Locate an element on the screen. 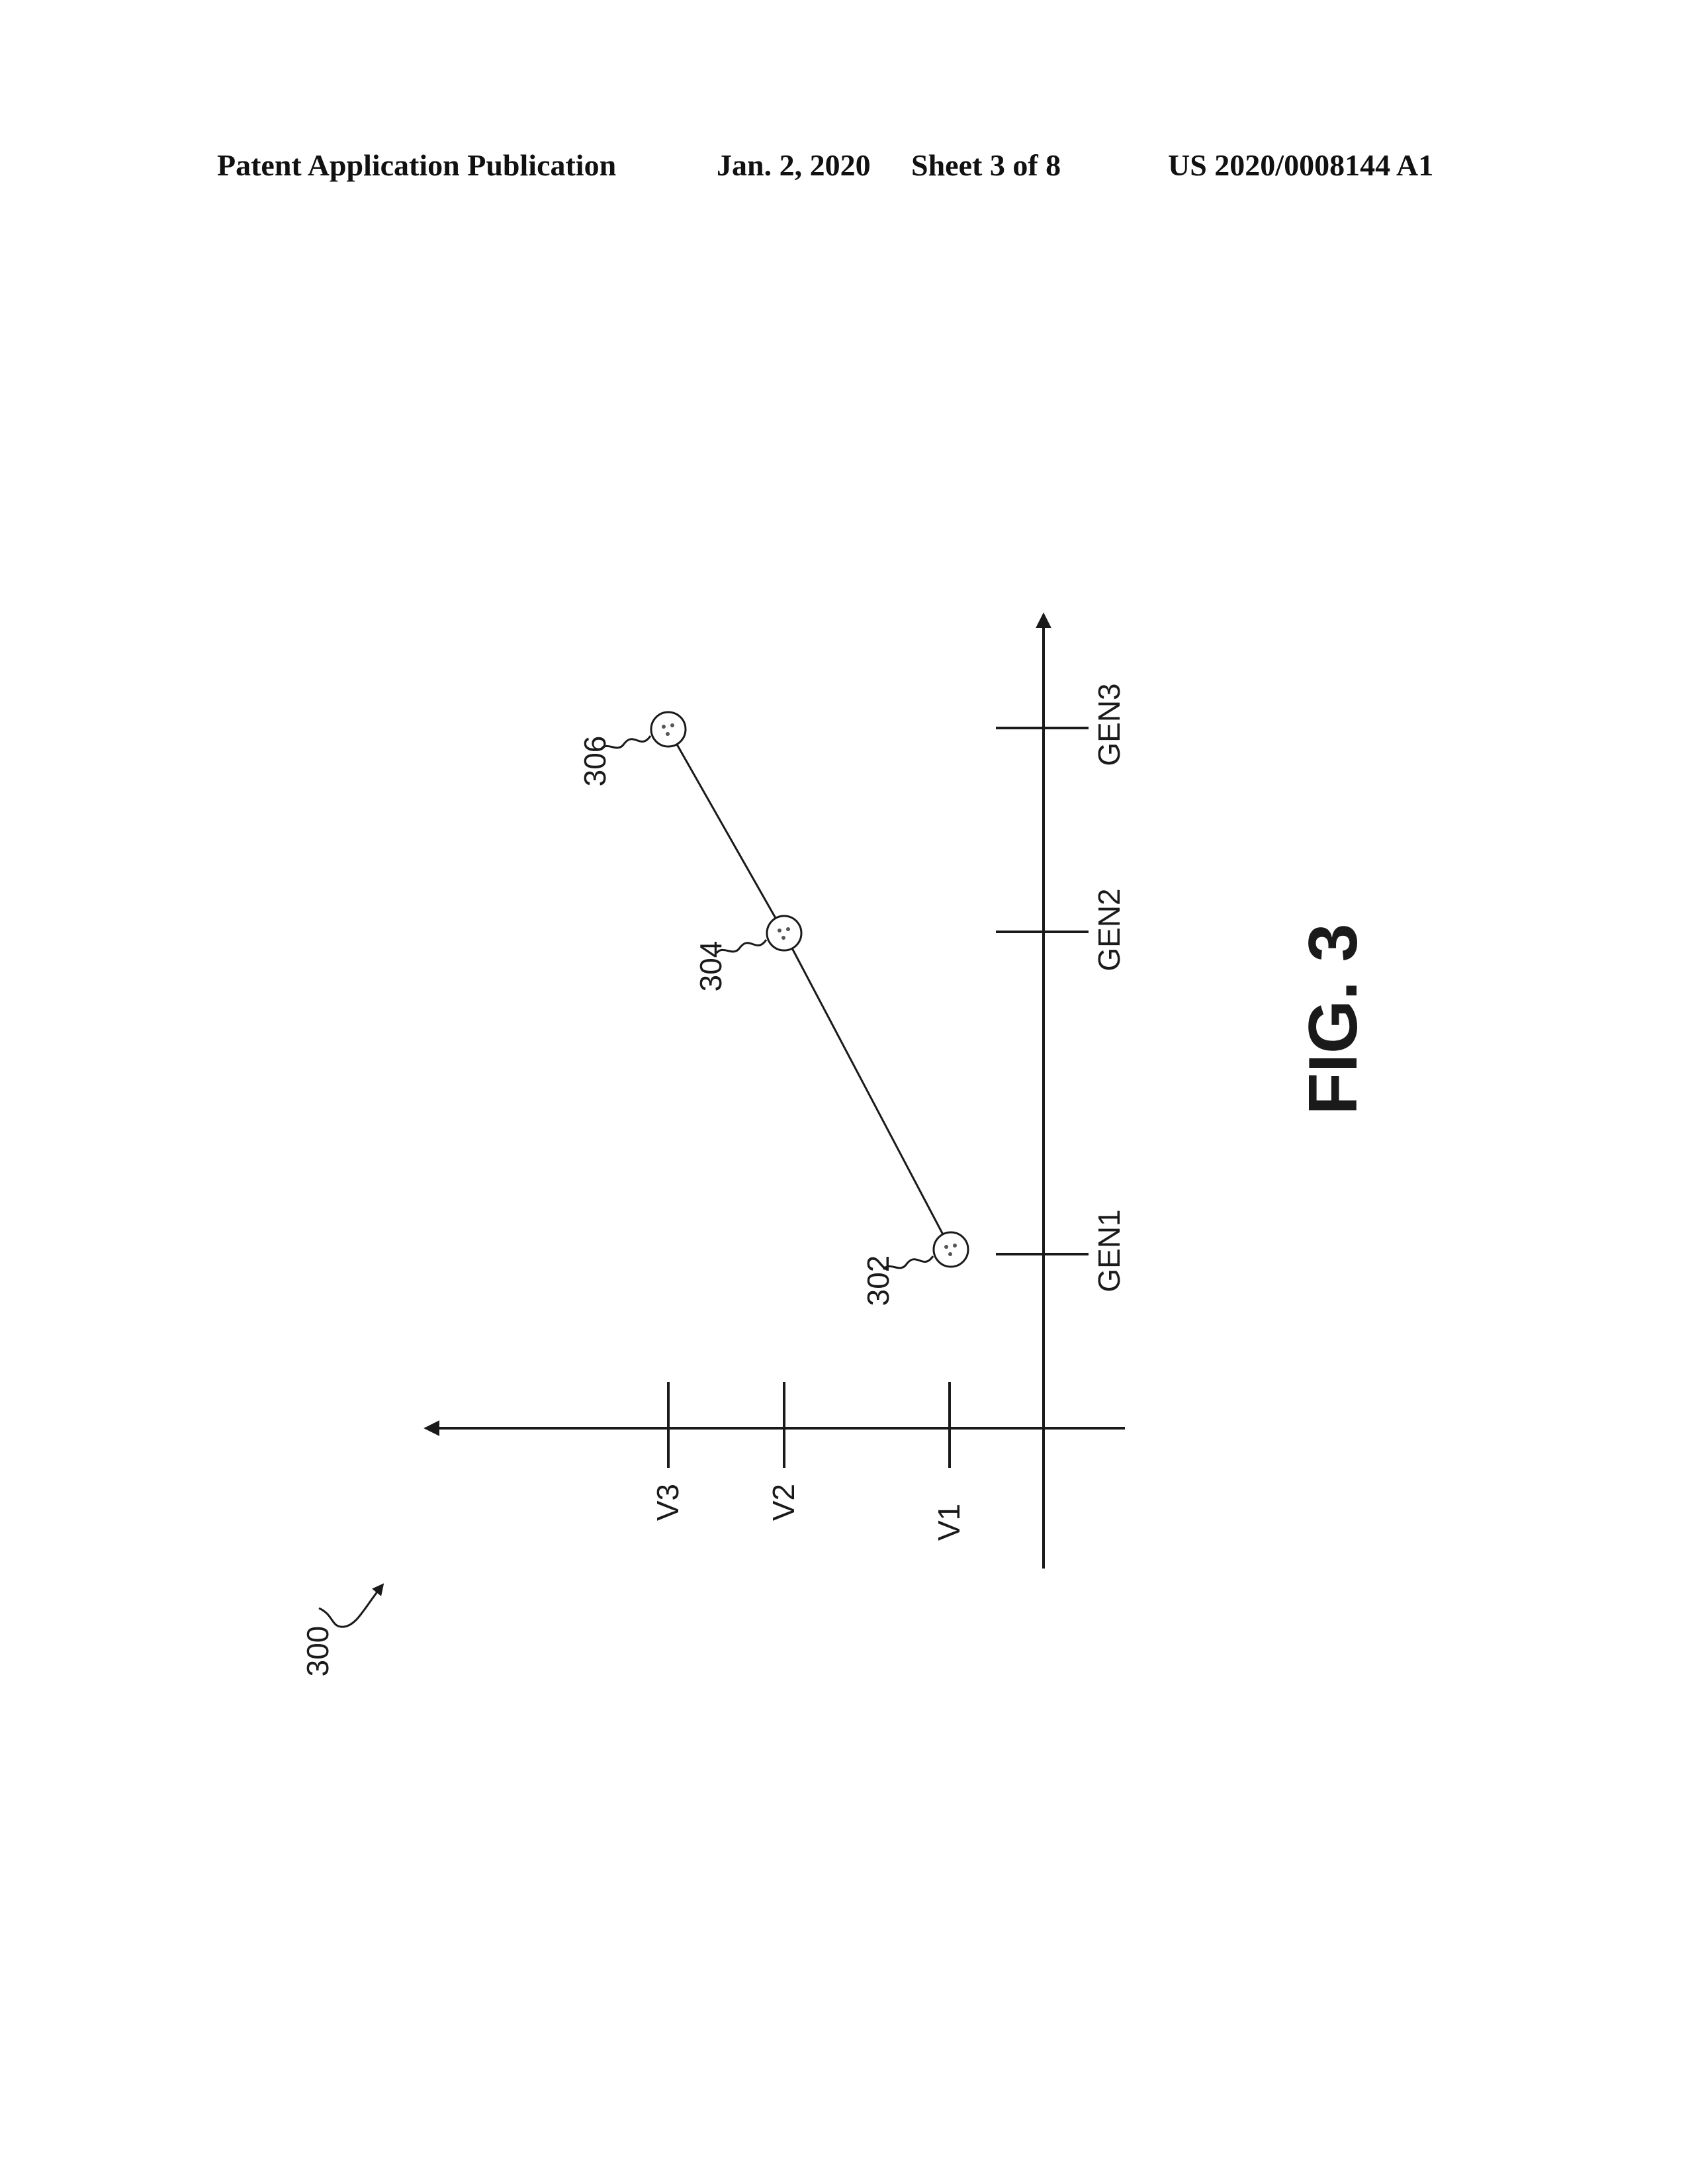 The width and height of the screenshot is (1694, 2184). ref-label-306: 306 is located at coordinates (595, 761).